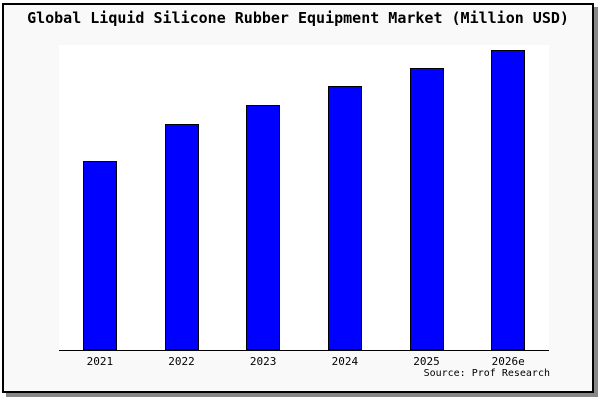  Describe the element at coordinates (181, 361) in the screenshot. I see `x-tick-label: 2022` at that location.